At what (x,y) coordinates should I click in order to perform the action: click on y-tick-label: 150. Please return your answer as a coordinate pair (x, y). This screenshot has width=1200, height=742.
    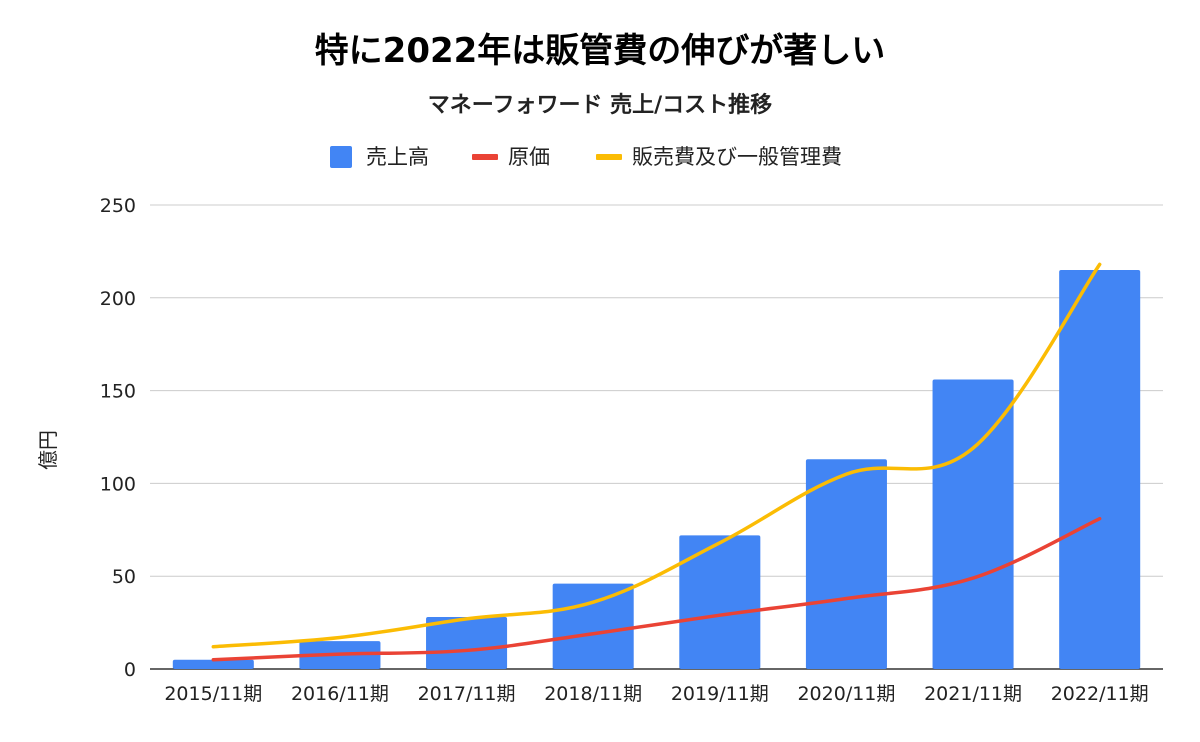
    Looking at the image, I should click on (118, 392).